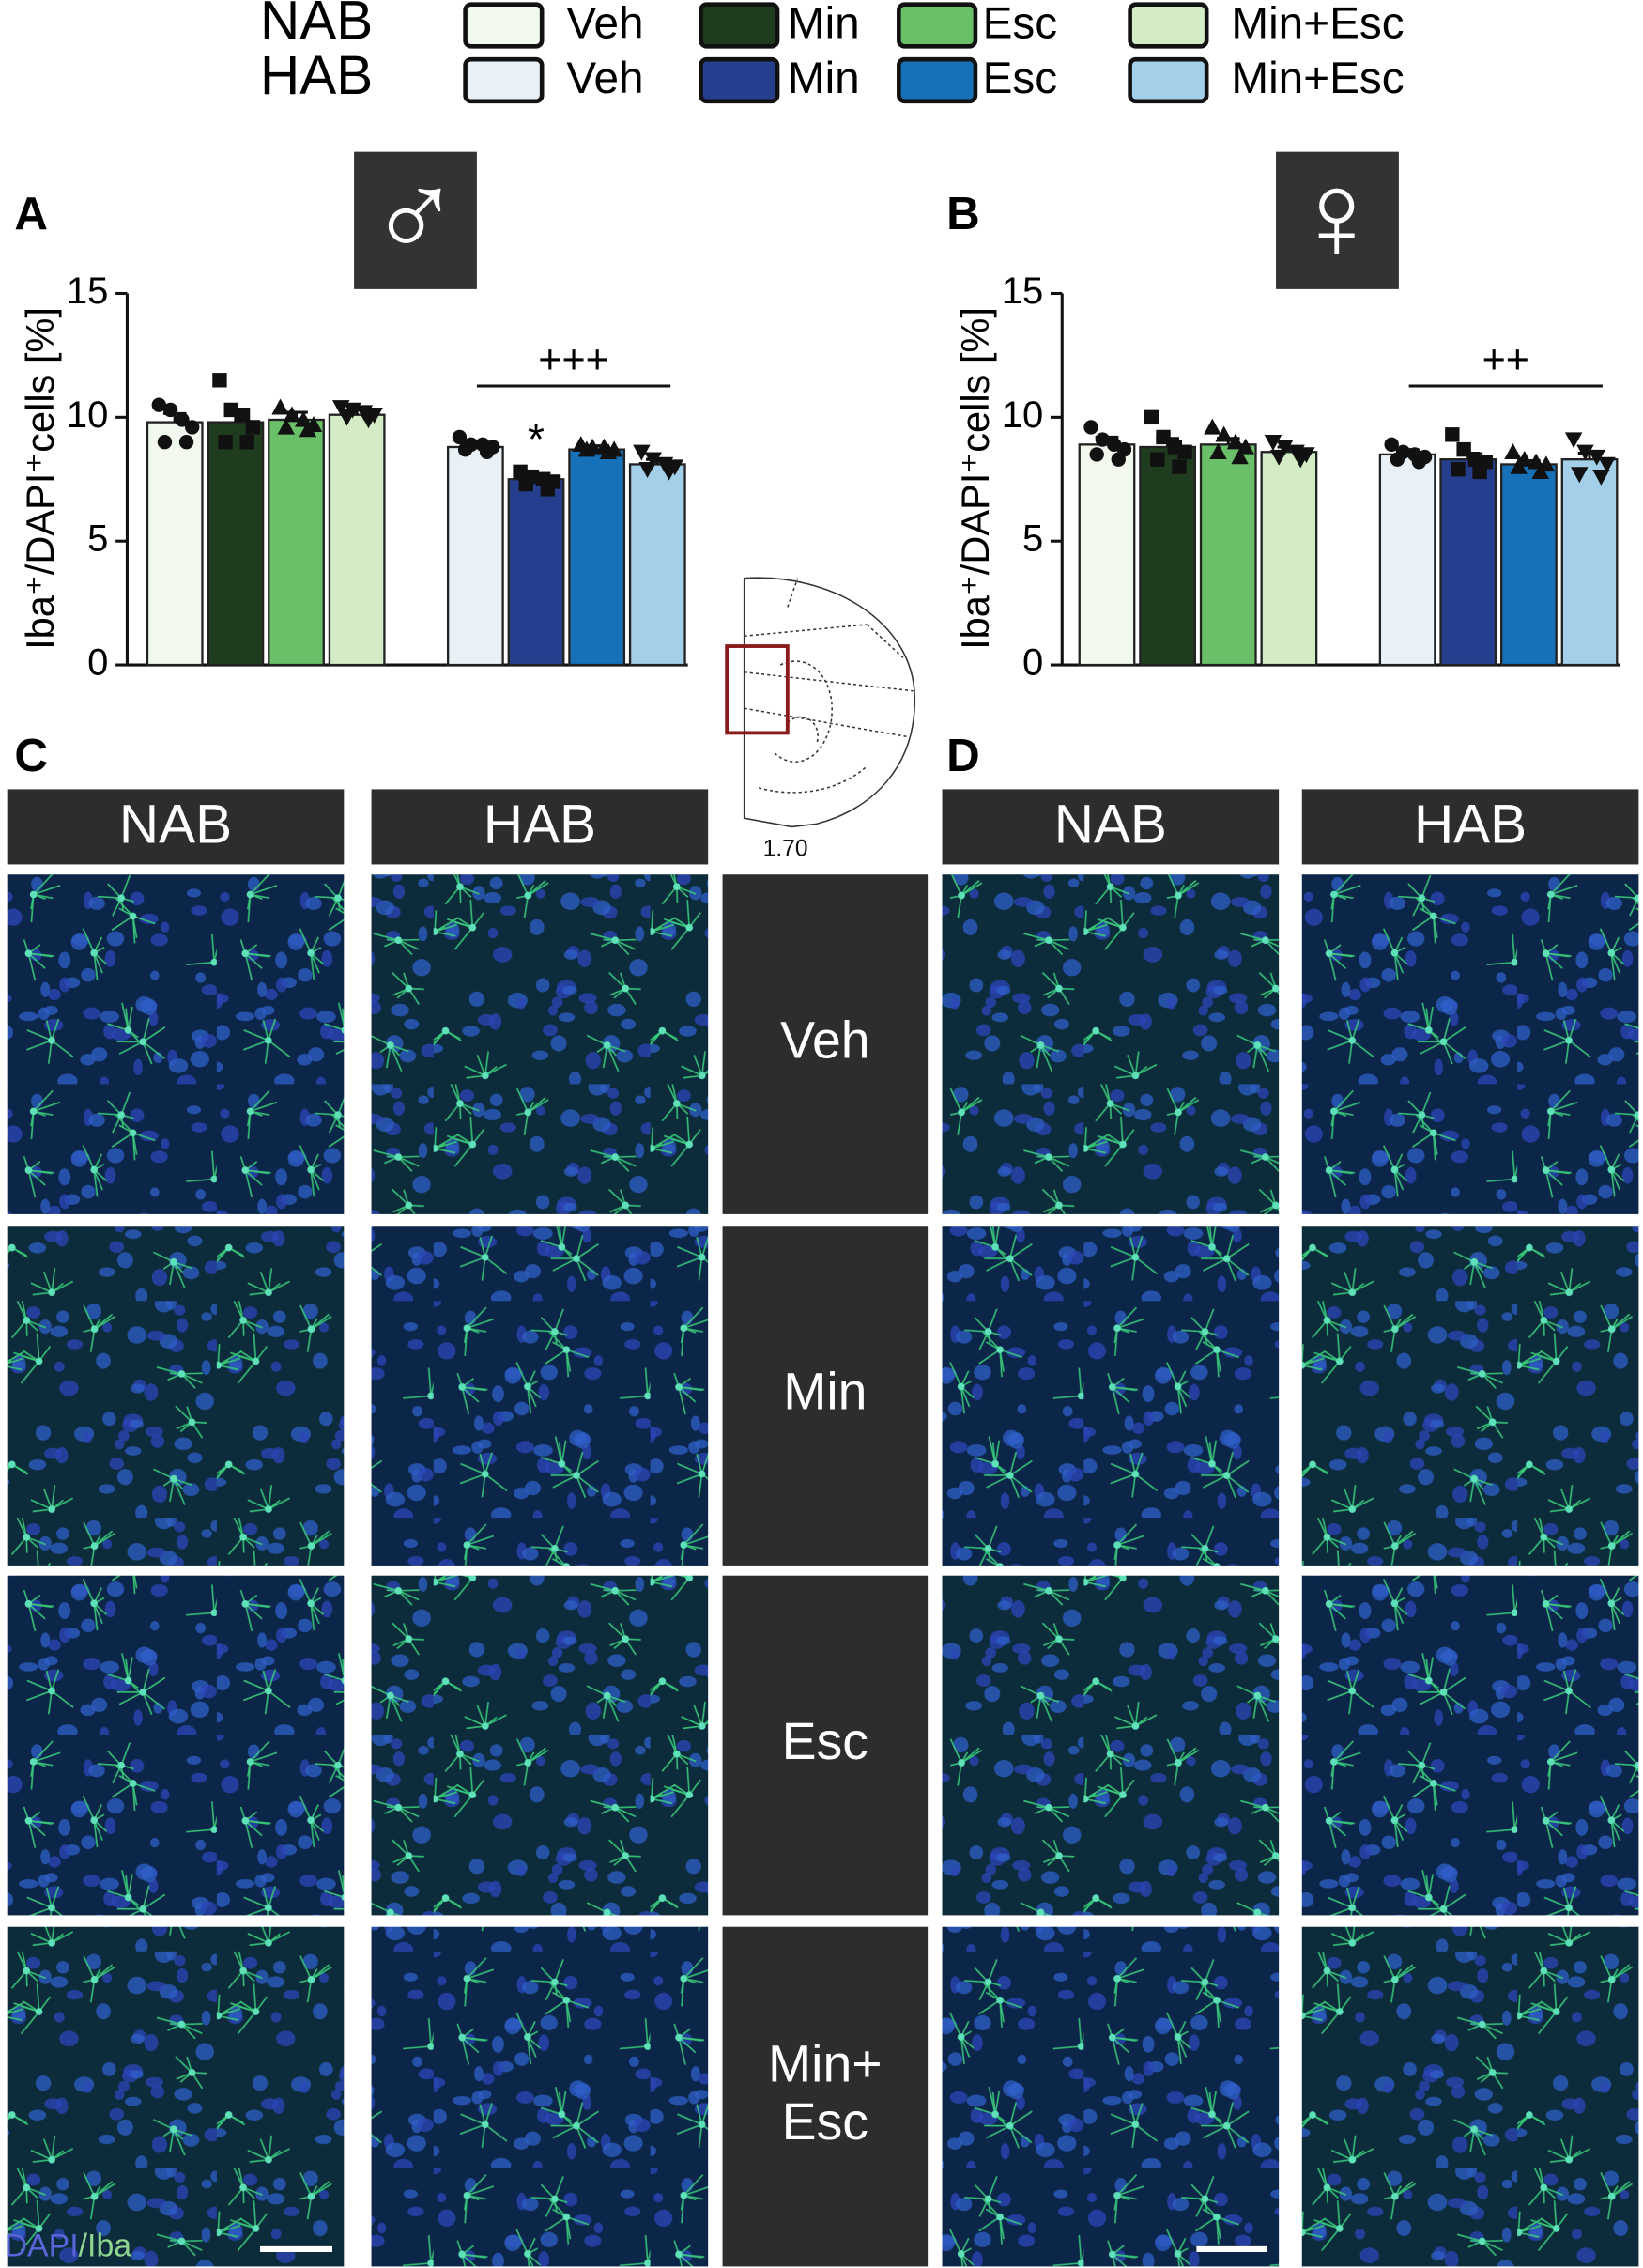 This screenshot has width=1643, height=2268. Describe the element at coordinates (105, 2246) in the screenshot. I see `stain-label-part: /Iba` at that location.